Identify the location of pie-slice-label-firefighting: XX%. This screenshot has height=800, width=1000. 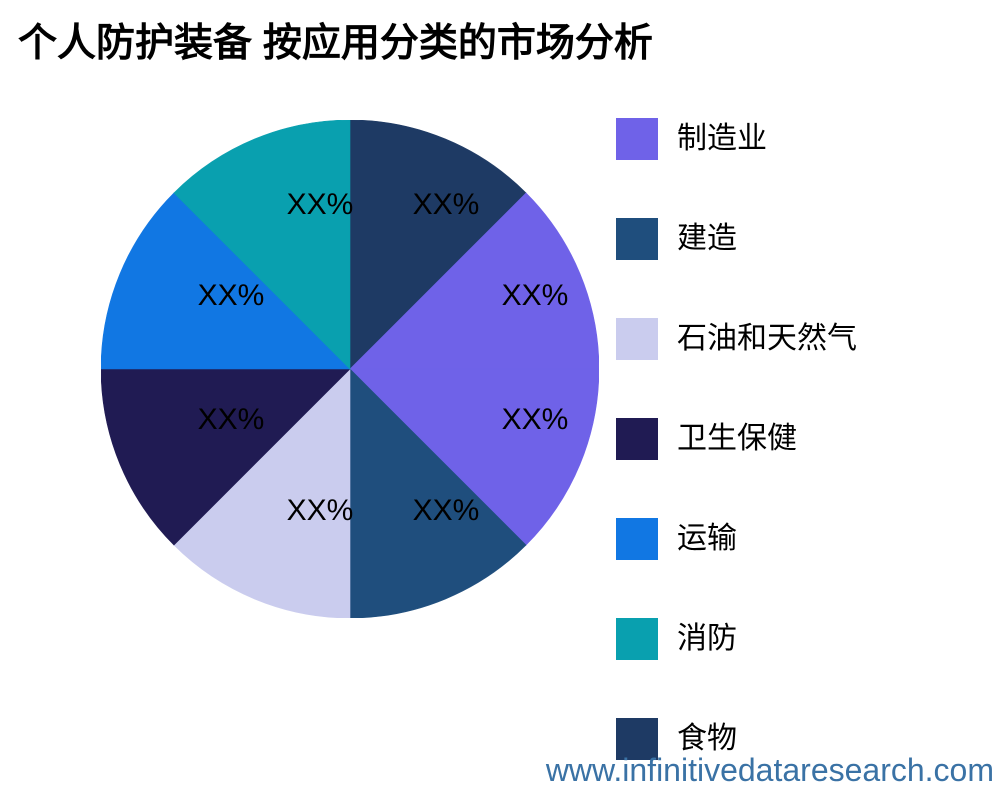
(320, 204).